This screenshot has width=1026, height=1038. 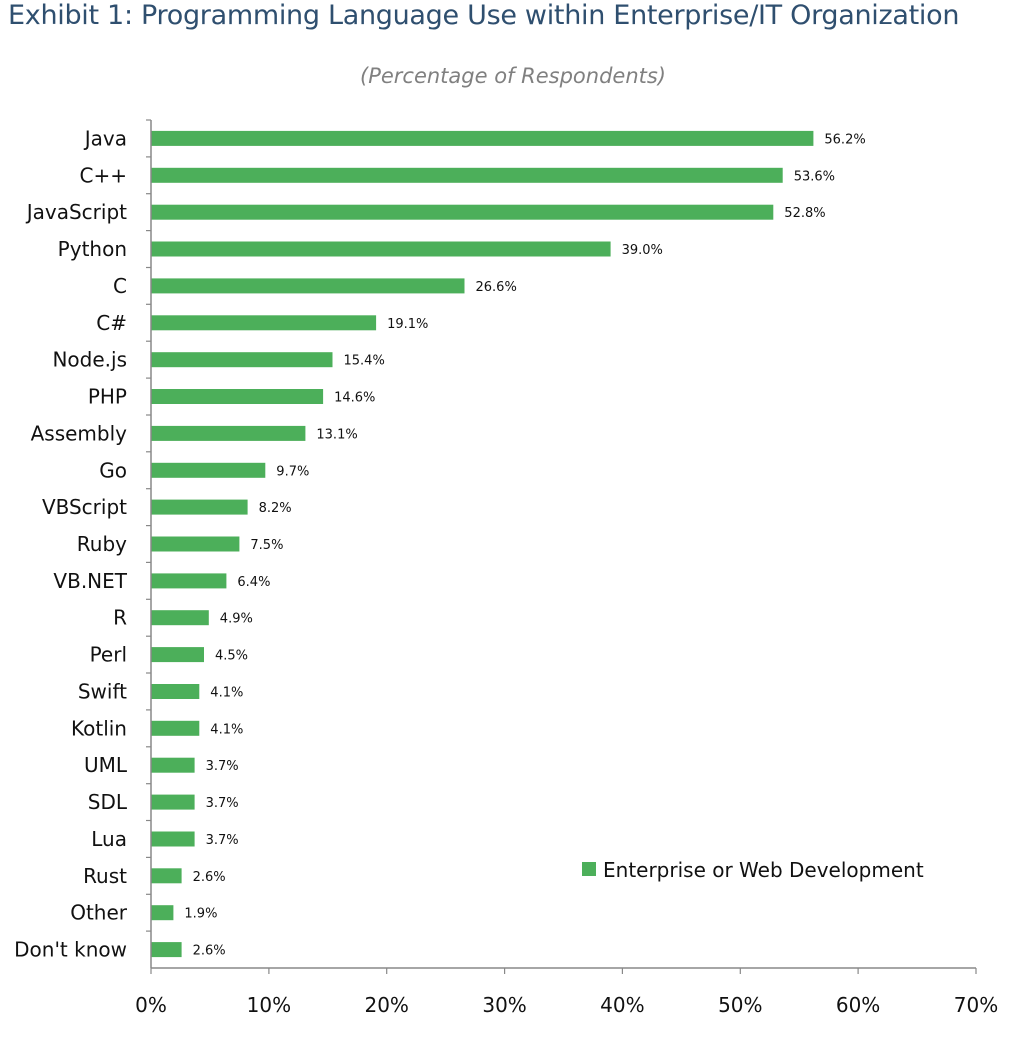 I want to click on category-label: SDL, so click(x=108, y=802).